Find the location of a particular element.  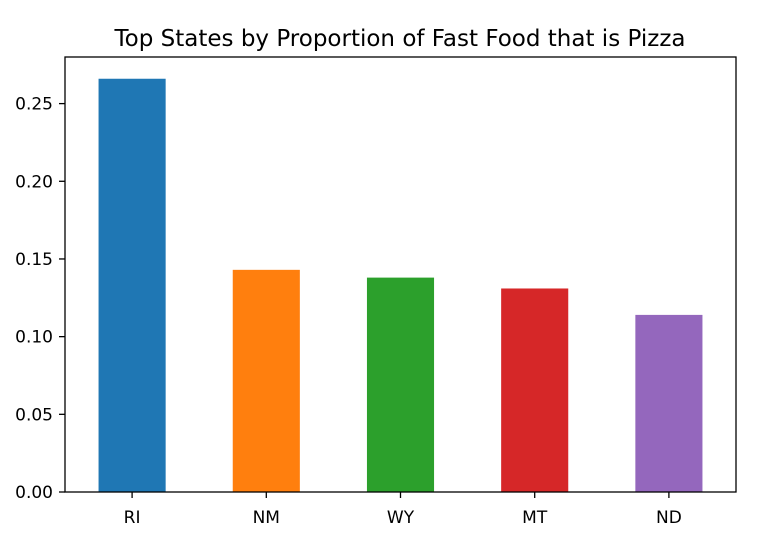

x-tick-label-mt: MT is located at coordinates (535, 518).